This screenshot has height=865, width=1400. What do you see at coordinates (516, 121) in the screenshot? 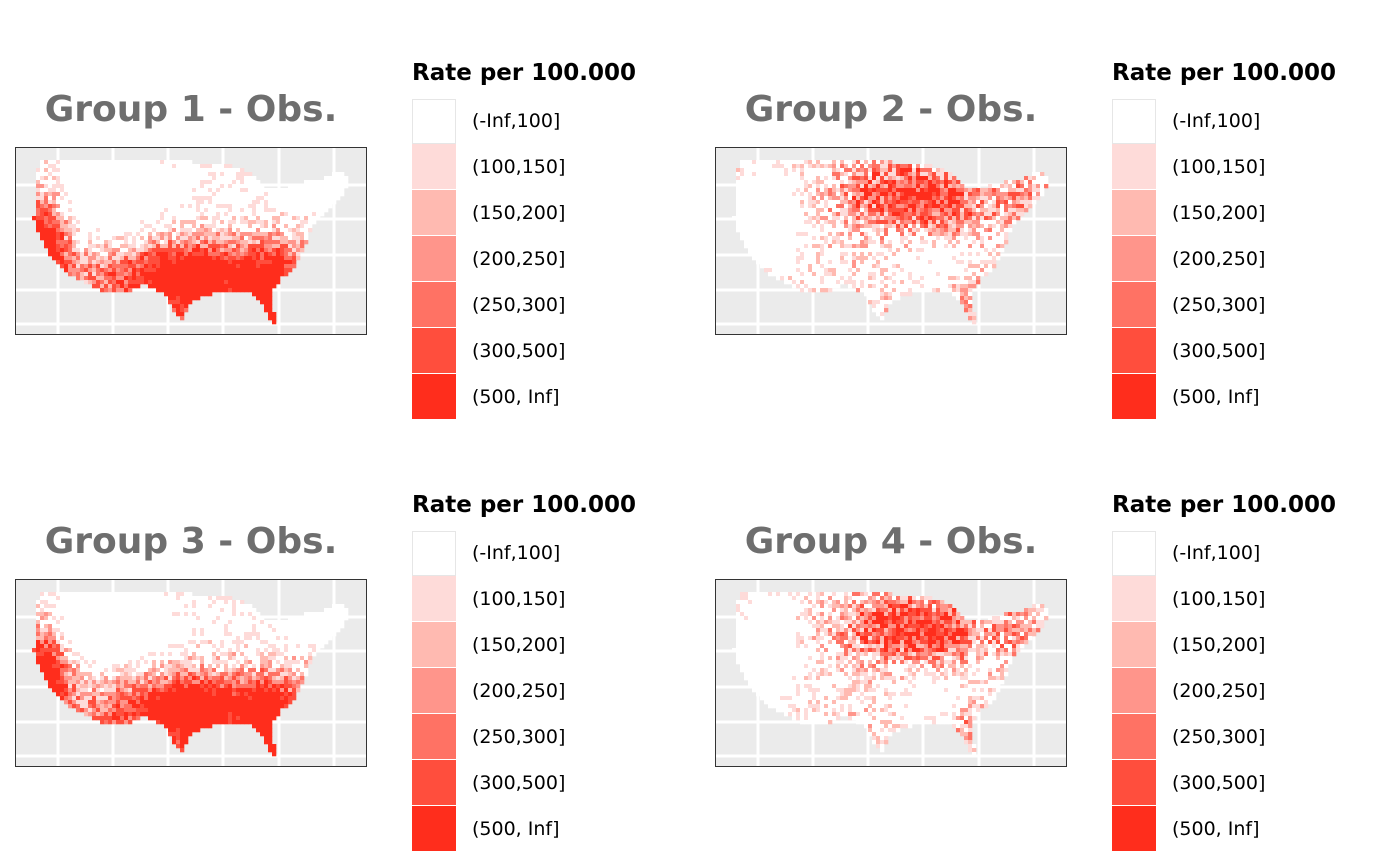
I see `legend-label: (-Inf,100]` at bounding box center [516, 121].